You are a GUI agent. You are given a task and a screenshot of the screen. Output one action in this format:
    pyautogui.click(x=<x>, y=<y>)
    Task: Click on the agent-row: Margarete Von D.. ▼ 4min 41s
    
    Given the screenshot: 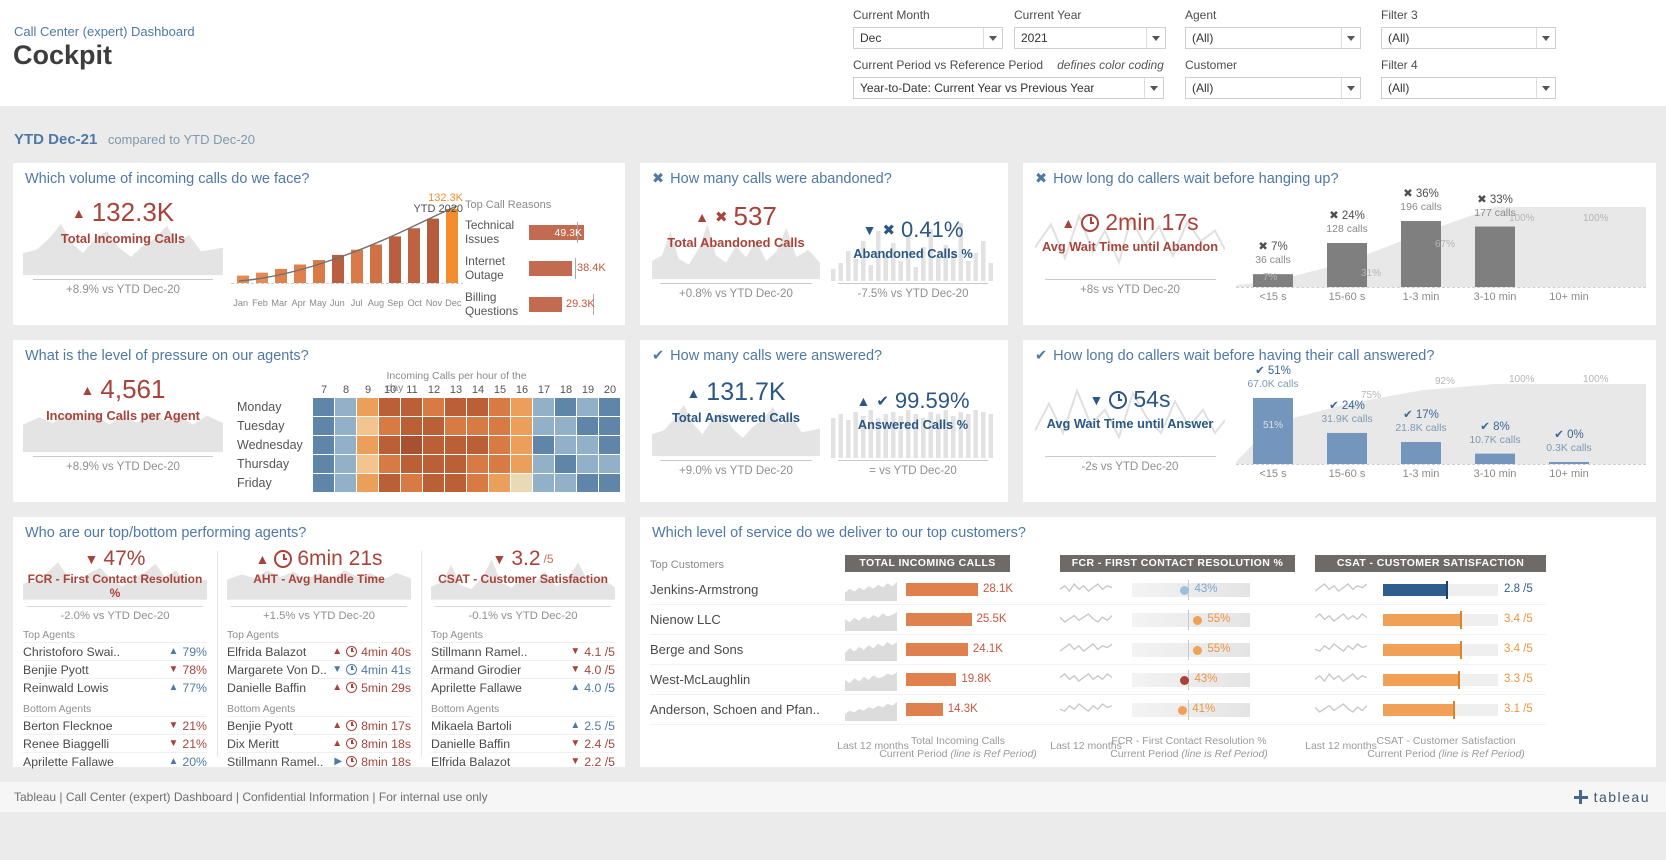 What is the action you would take?
    pyautogui.click(x=319, y=669)
    